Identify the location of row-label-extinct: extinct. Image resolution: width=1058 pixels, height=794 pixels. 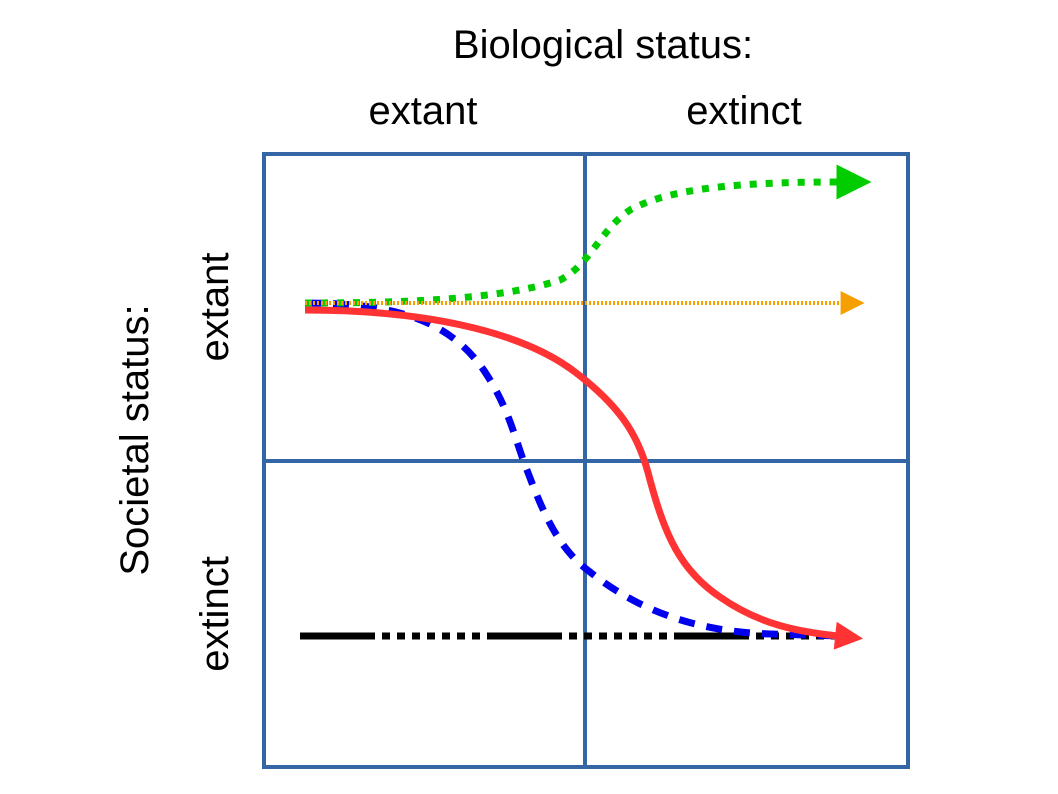
(215, 614).